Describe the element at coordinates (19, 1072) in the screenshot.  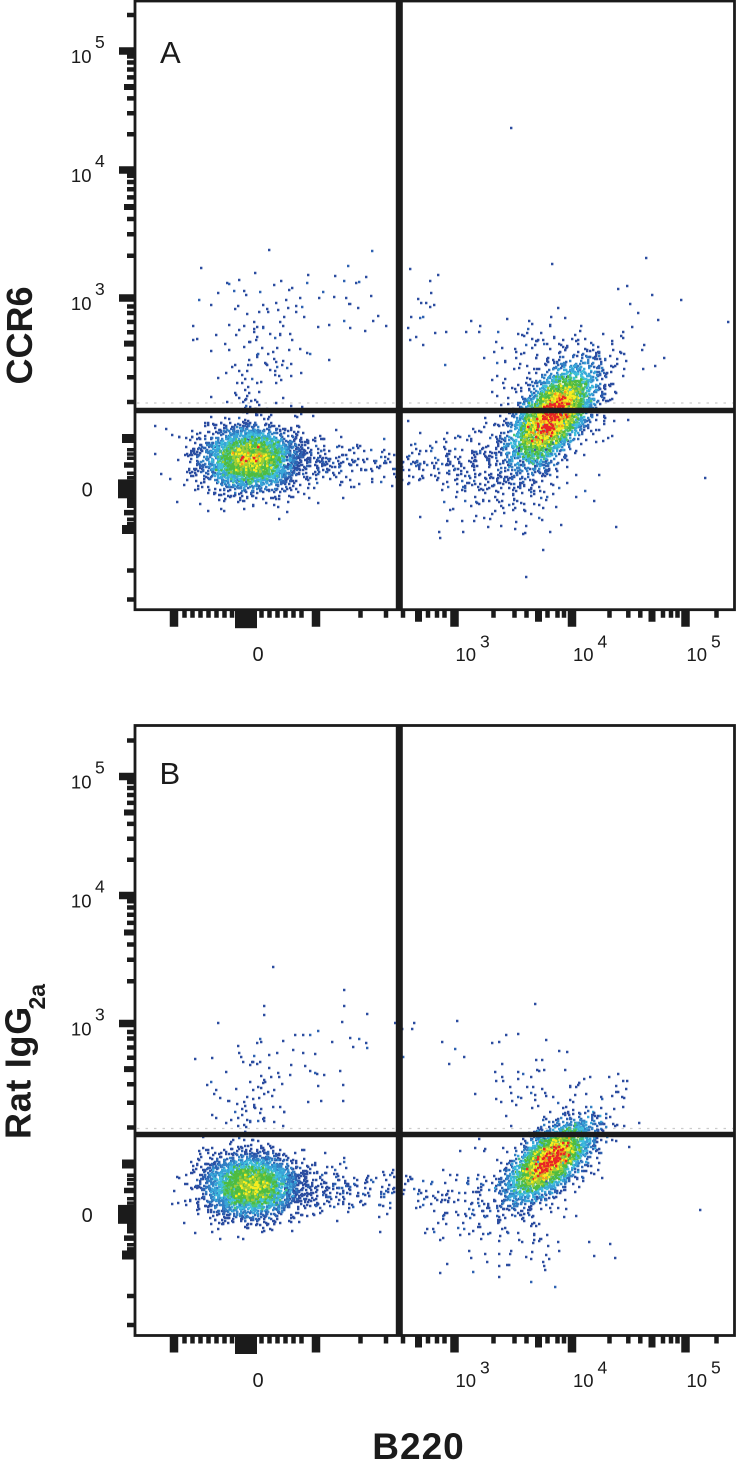
I see `svg-text: Rat IgG` at that location.